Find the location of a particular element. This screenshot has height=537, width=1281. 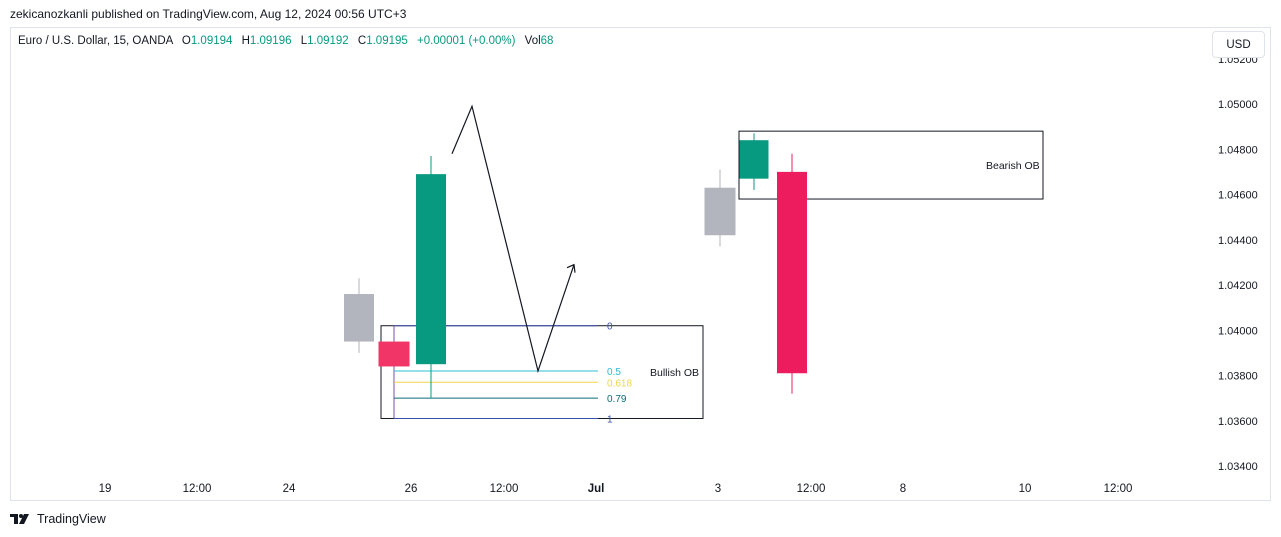

high-label: H is located at coordinates (245, 41).